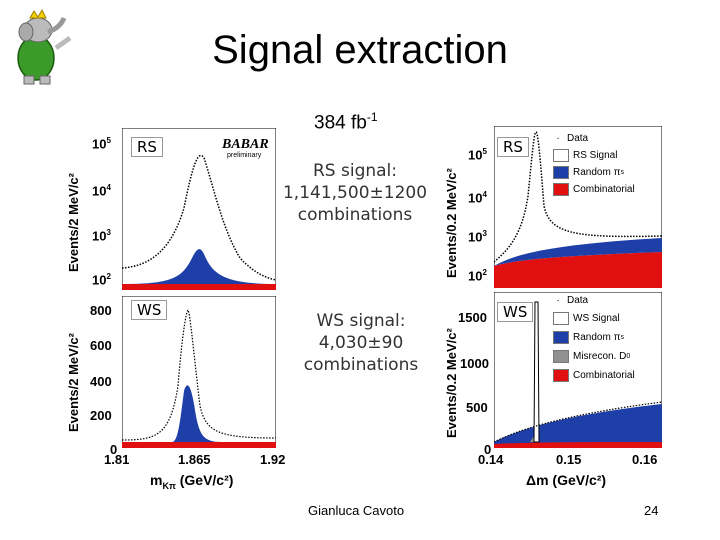 This screenshot has height=540, width=720. I want to click on ws-right-yaxis-label: Events/0.2 MeV/c², so click(451, 383).